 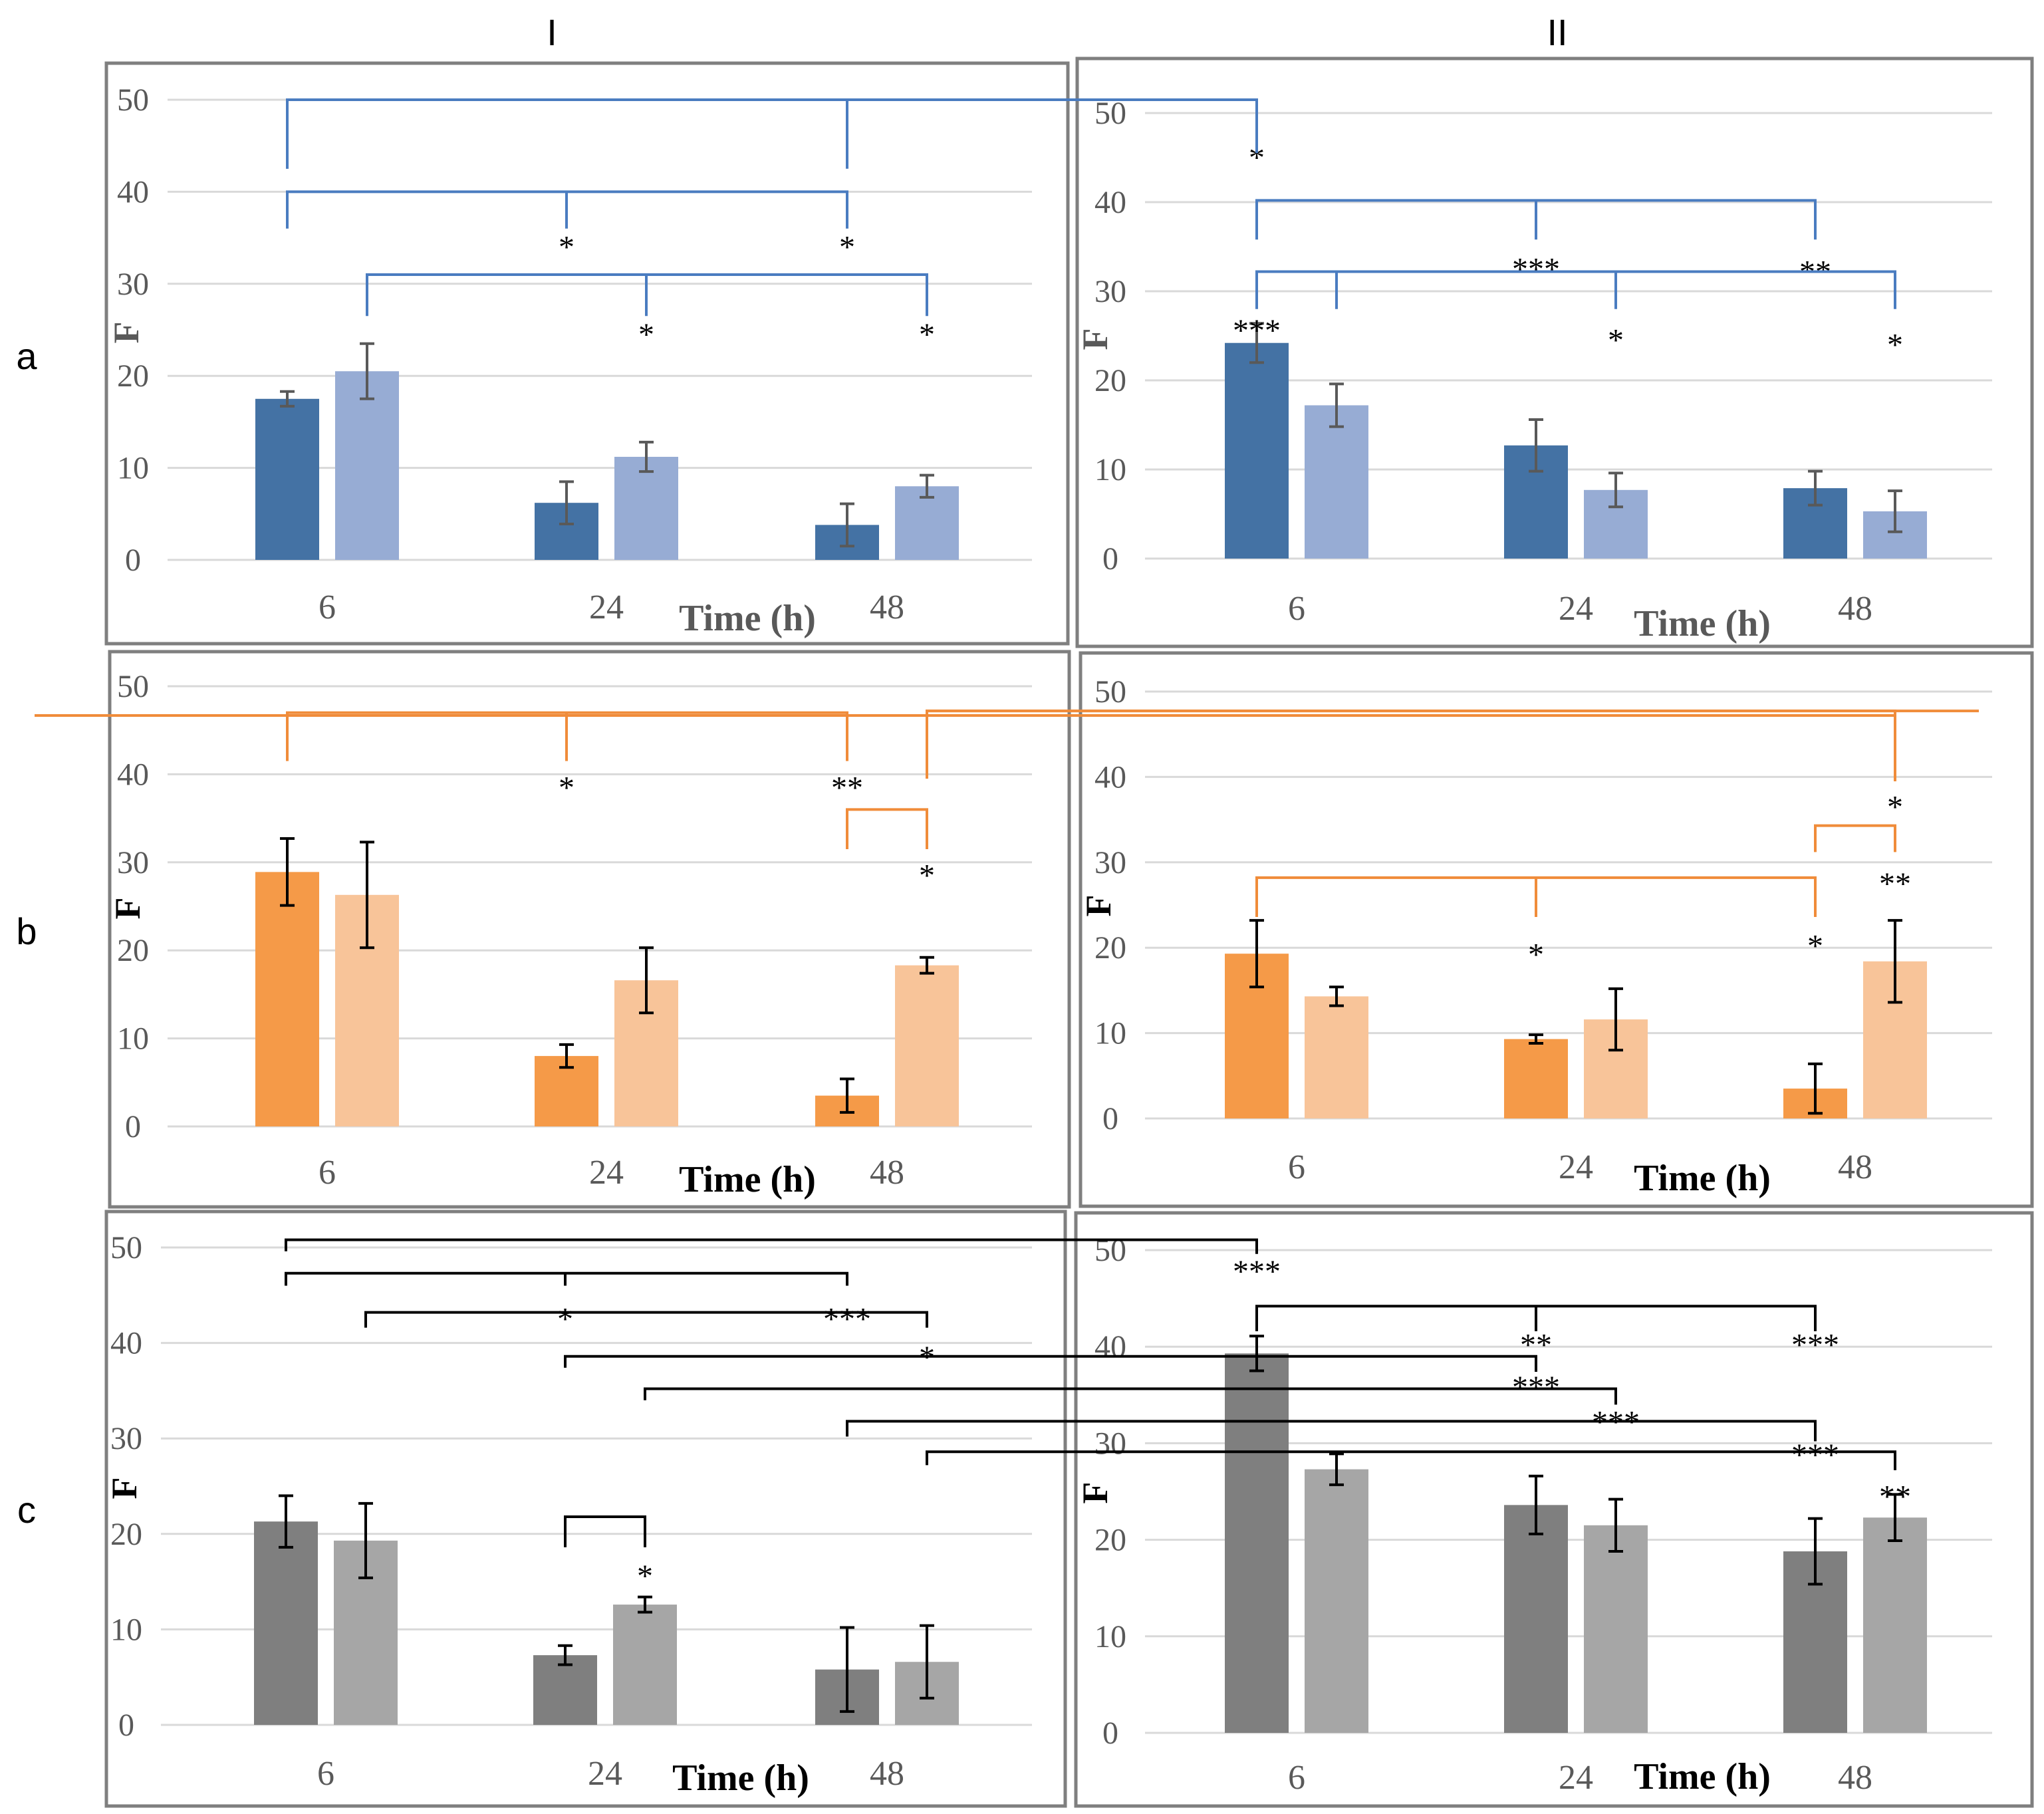 I want to click on row-label-a: a, so click(x=26, y=356).